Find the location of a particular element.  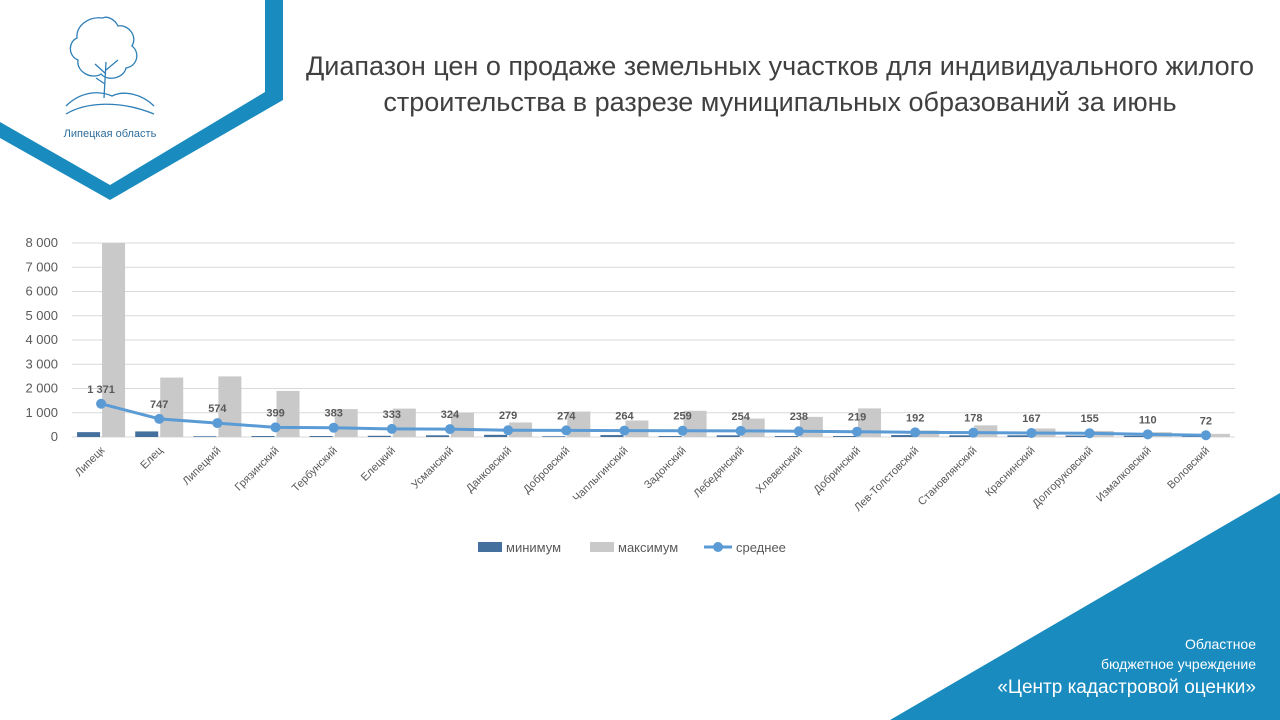

y-tick-label: 3 000 is located at coordinates (41, 363).